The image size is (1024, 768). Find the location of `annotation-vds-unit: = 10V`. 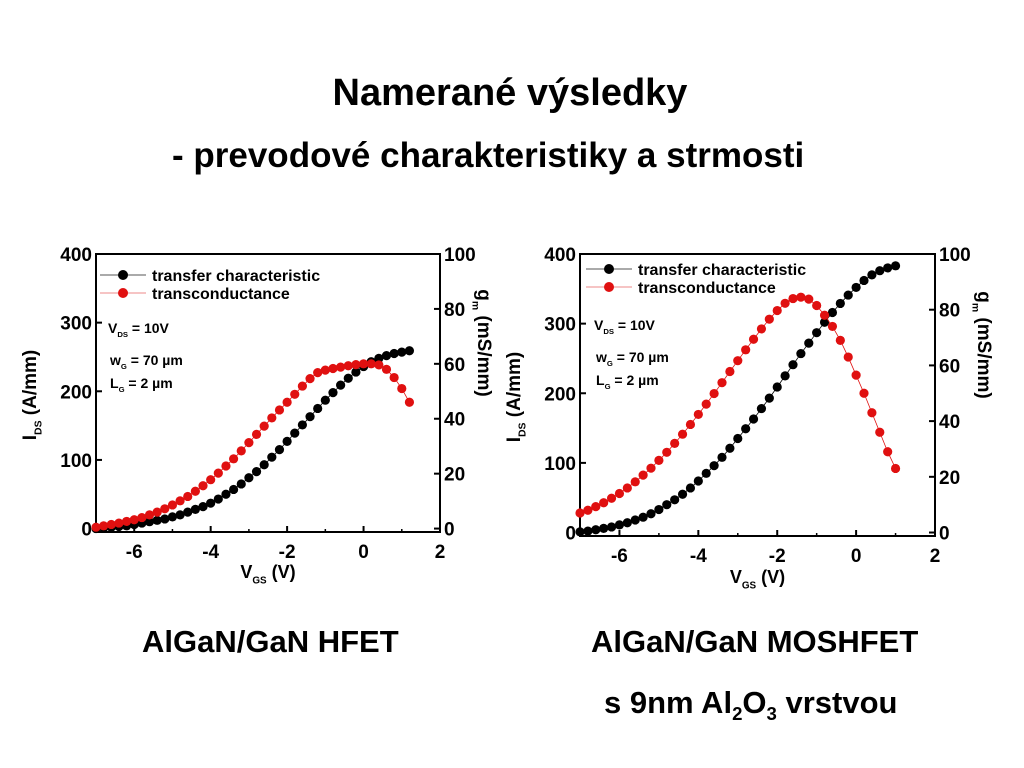

annotation-vds-unit: = 10V is located at coordinates (635, 325).